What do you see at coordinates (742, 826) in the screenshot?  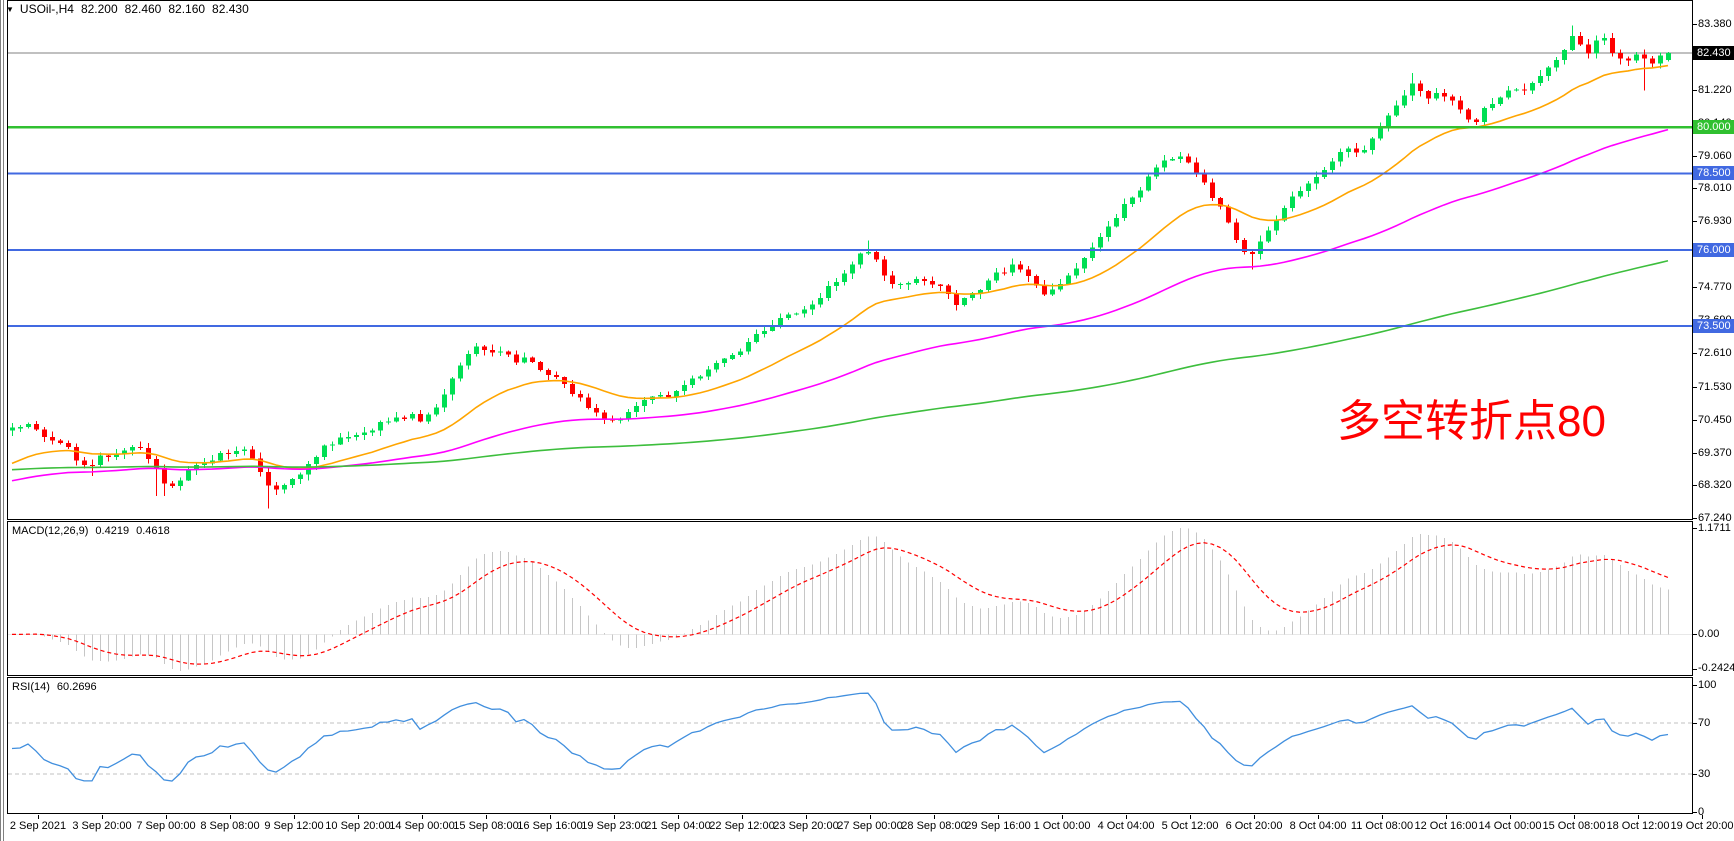 I see `time-axis-label: 22 Sep 12:00` at bounding box center [742, 826].